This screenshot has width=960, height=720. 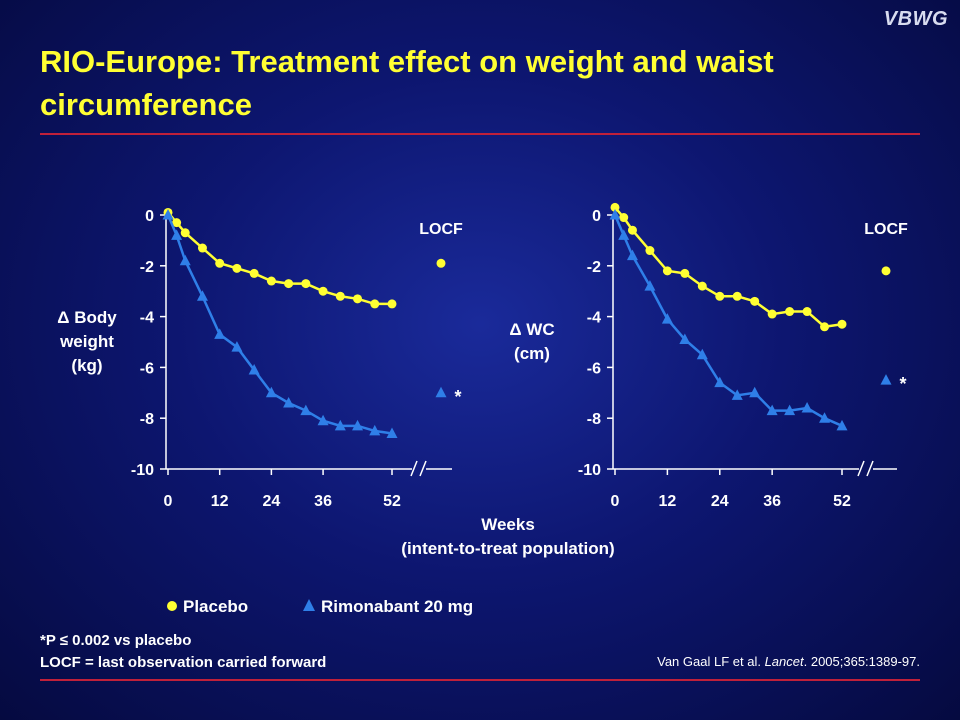 I want to click on y-axis-label: (kg), so click(x=86, y=365).